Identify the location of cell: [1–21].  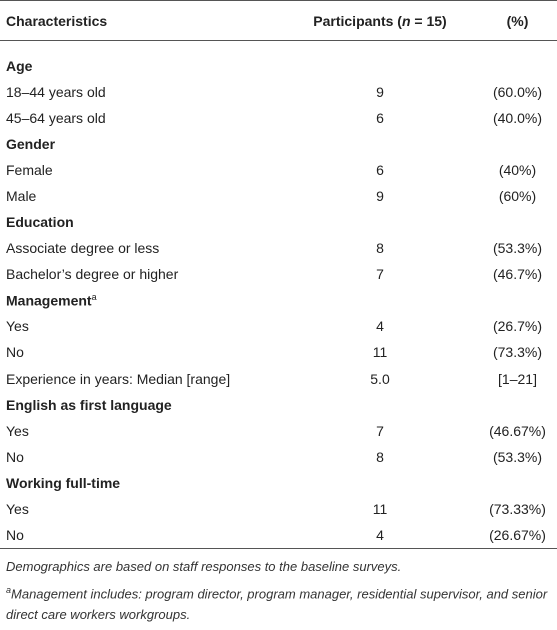
(517, 378).